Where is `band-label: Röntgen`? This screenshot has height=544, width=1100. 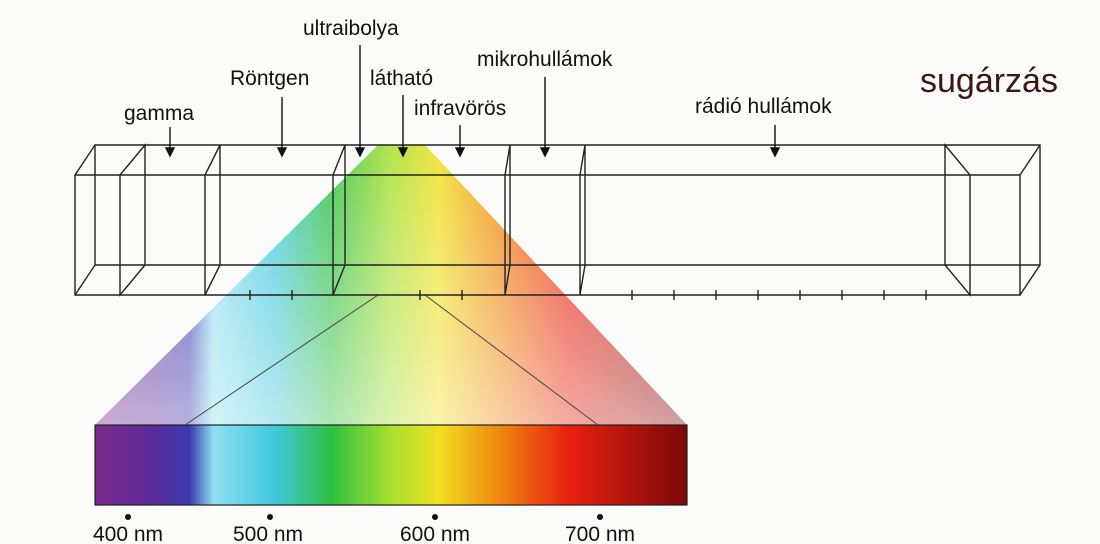
band-label: Röntgen is located at coordinates (269, 78).